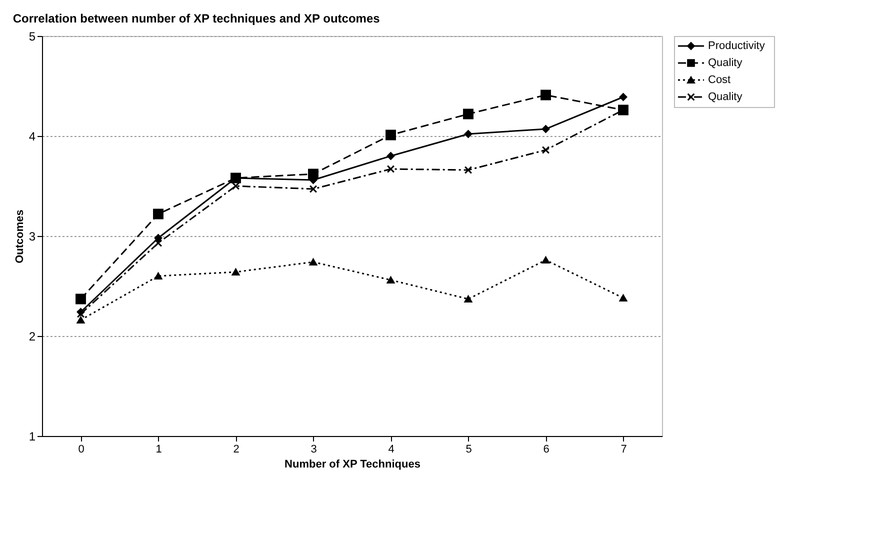 The width and height of the screenshot is (886, 556). I want to click on x-tick-label: 0, so click(81, 450).